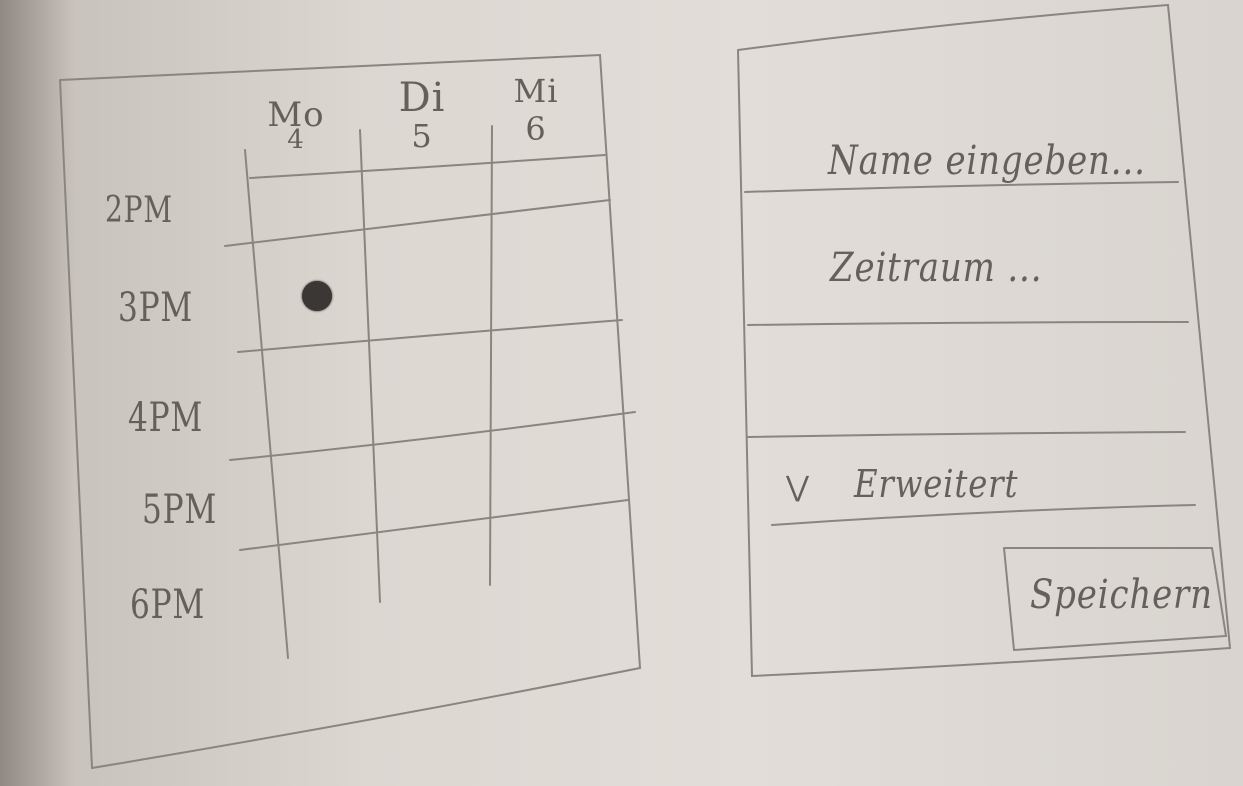 The image size is (1243, 786). I want to click on save-button-outline, so click(1115, 599).